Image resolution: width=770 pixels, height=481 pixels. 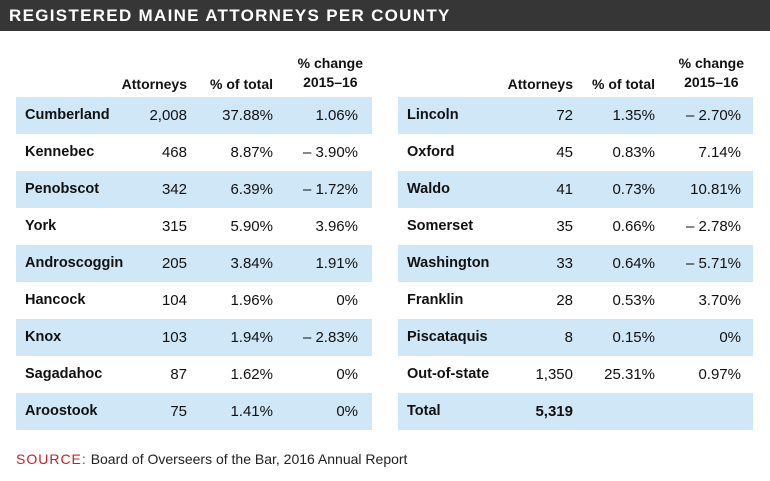 What do you see at coordinates (633, 226) in the screenshot?
I see `pct-total-value: 0.66%` at bounding box center [633, 226].